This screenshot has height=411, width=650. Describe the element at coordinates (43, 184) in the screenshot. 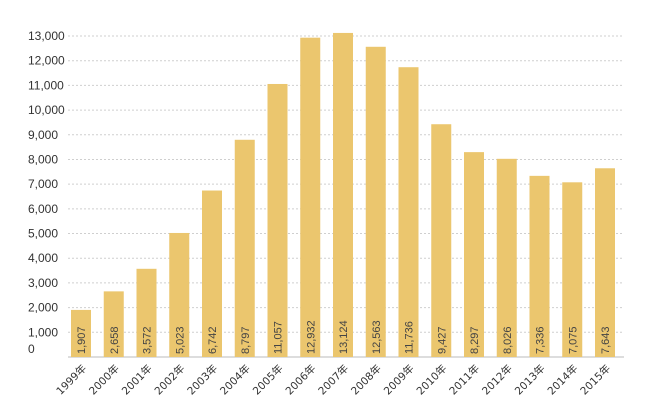

I see `y-tick-label: 7,000` at that location.